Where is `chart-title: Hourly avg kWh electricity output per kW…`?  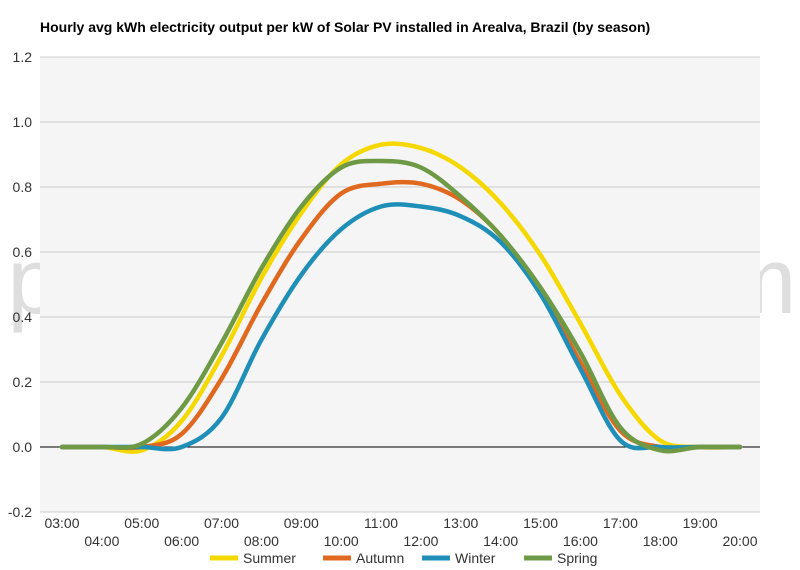
chart-title: Hourly avg kWh electricity output per kW… is located at coordinates (345, 27).